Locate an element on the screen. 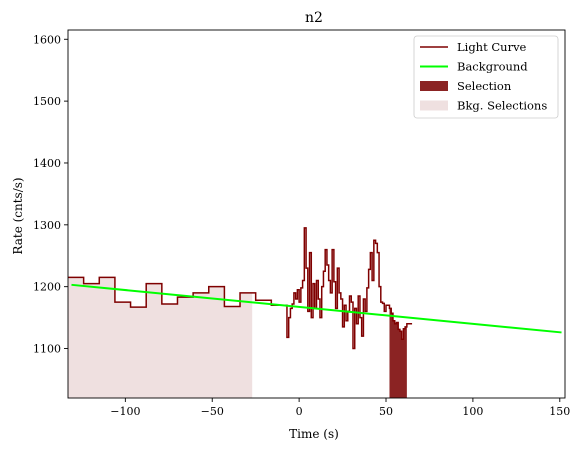 Image resolution: width=576 pixels, height=450 pixels. legend-label: Bkg. Selections is located at coordinates (502, 106).